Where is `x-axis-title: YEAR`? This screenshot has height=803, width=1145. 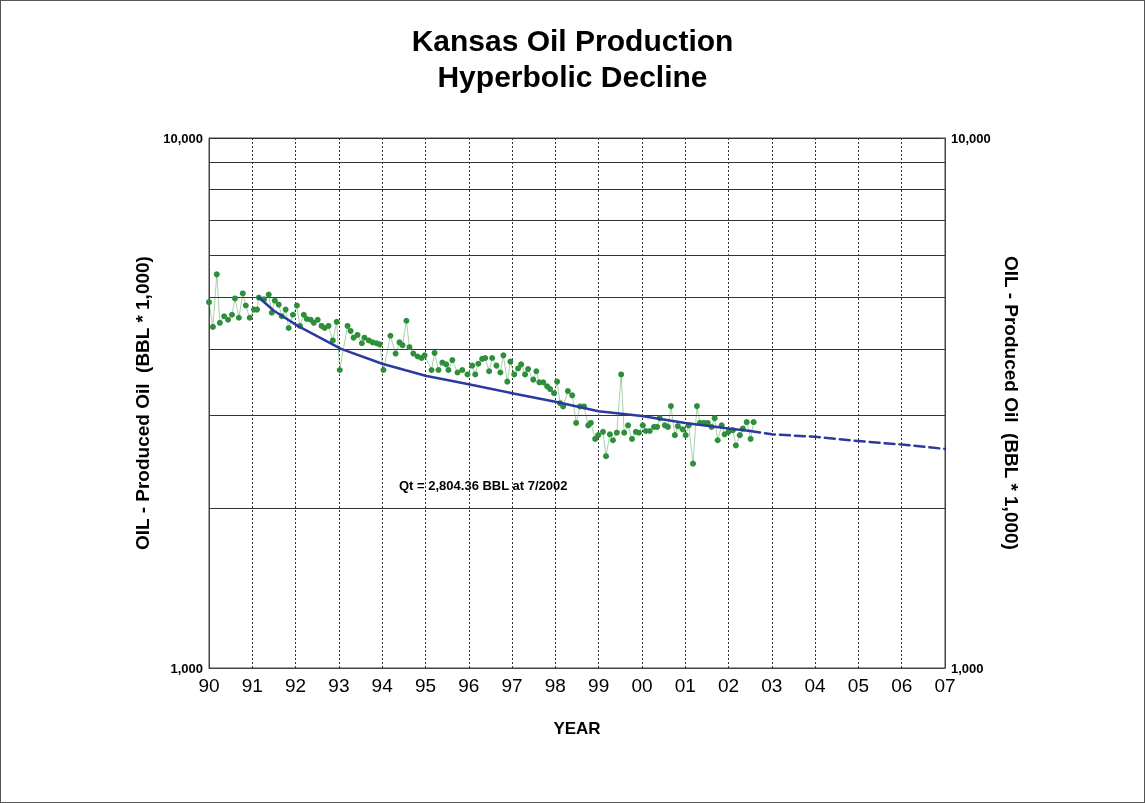 x-axis-title: YEAR is located at coordinates (577, 728).